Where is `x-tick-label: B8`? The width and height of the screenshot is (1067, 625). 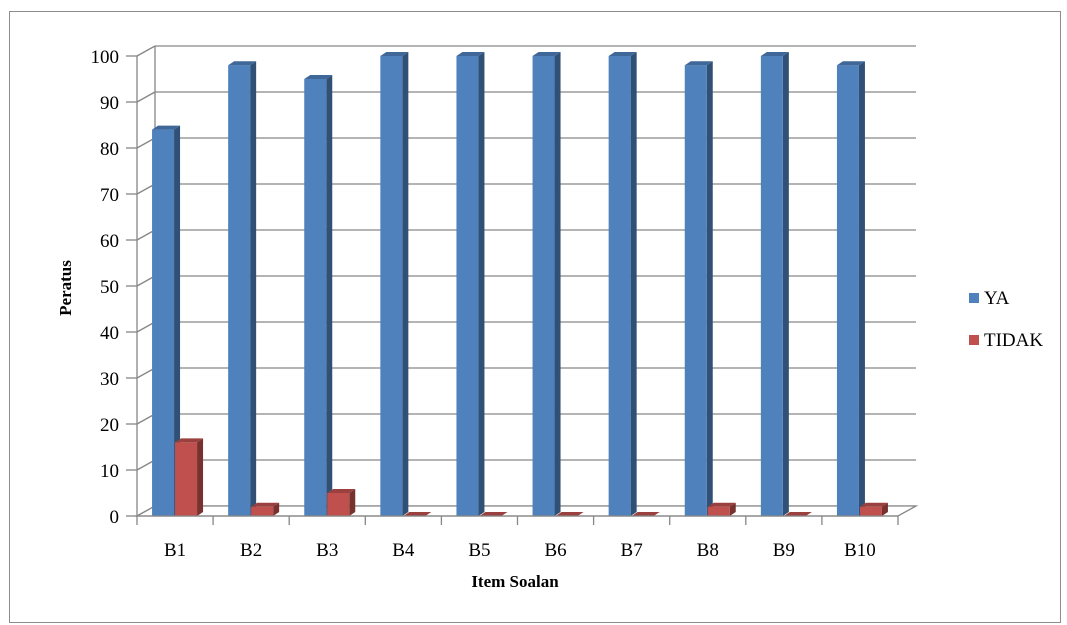
x-tick-label: B8 is located at coordinates (708, 550).